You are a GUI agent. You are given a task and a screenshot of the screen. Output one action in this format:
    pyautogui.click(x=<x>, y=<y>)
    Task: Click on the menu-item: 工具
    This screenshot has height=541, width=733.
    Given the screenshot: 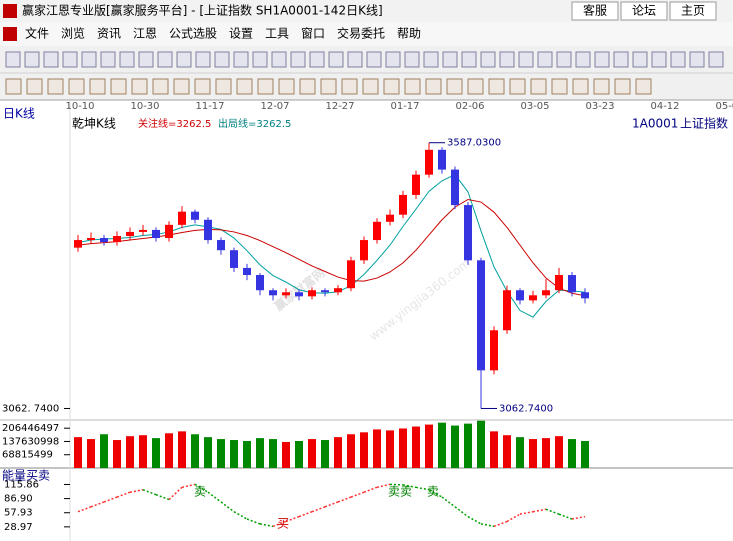 What is the action you would take?
    pyautogui.click(x=277, y=34)
    